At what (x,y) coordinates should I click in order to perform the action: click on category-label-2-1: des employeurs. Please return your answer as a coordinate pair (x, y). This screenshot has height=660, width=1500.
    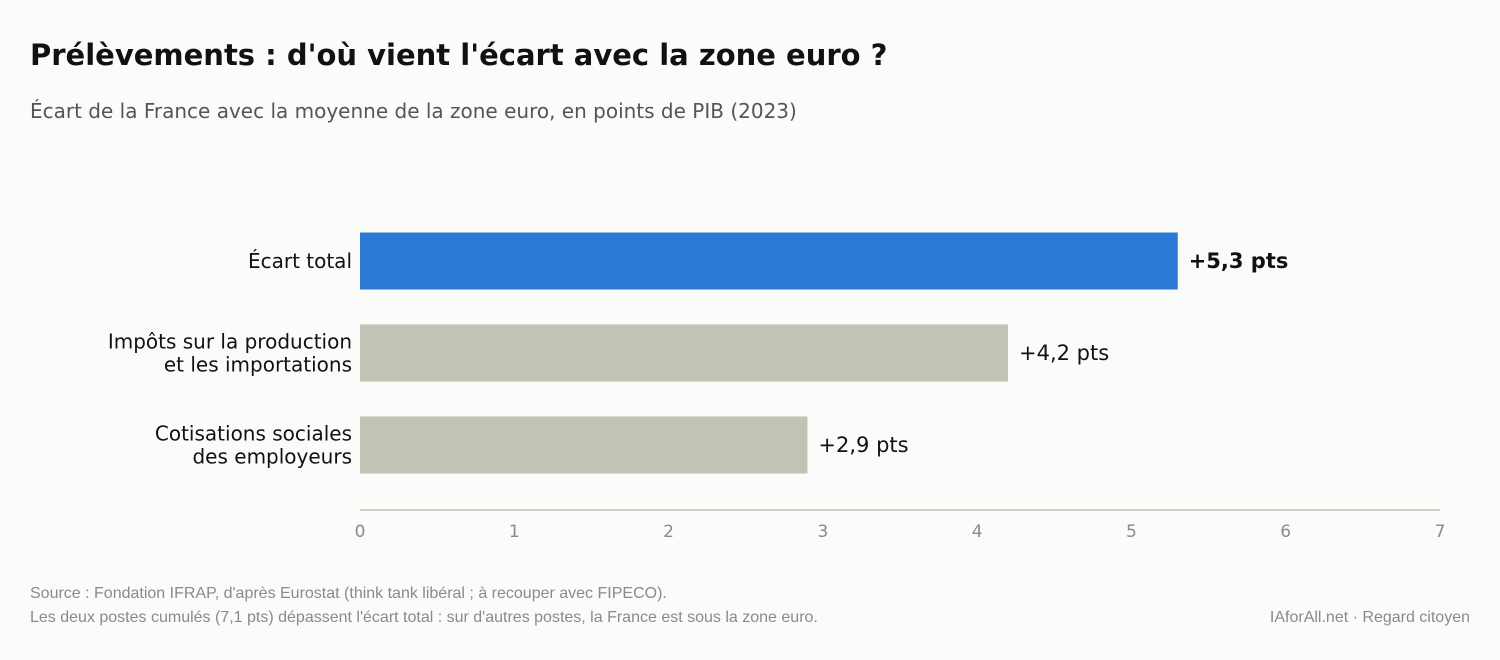
    Looking at the image, I should click on (272, 457).